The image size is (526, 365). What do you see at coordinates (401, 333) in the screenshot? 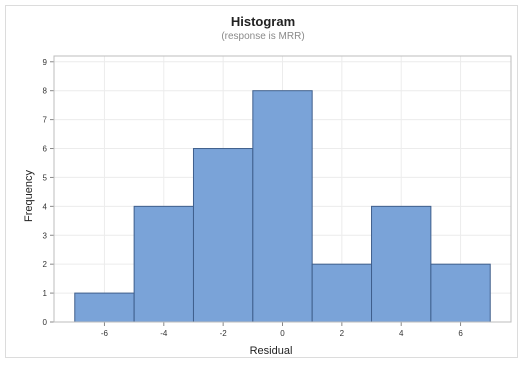
I see `x-tick-label: 4` at bounding box center [401, 333].